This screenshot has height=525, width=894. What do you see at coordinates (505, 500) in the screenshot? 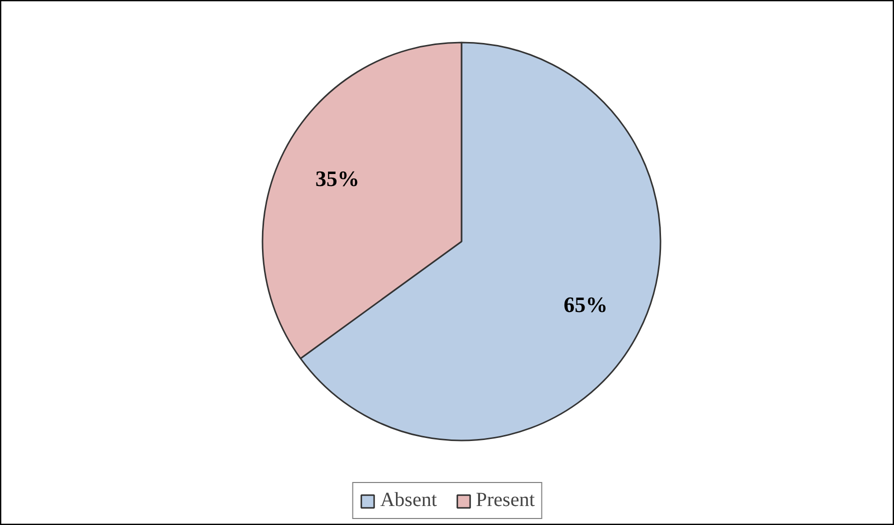
I see `legend-label: Present` at bounding box center [505, 500].